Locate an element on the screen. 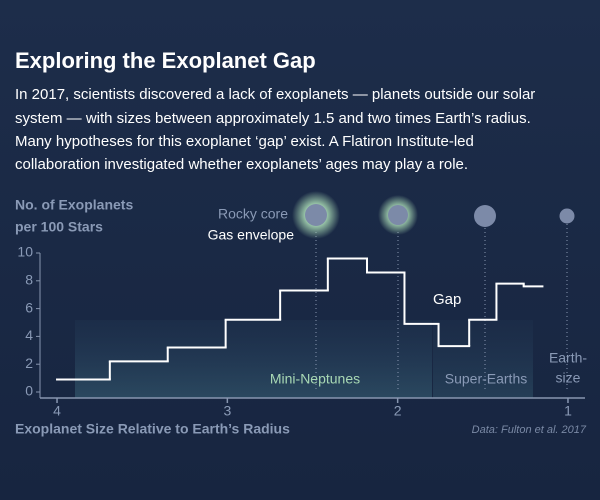 This screenshot has height=500, width=600. annotation: Rocky core is located at coordinates (253, 214).